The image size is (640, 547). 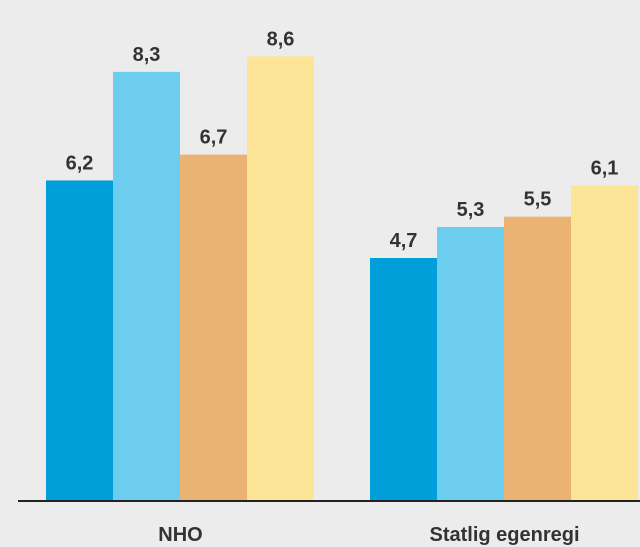 I want to click on value-label: 5,5, so click(x=538, y=200).